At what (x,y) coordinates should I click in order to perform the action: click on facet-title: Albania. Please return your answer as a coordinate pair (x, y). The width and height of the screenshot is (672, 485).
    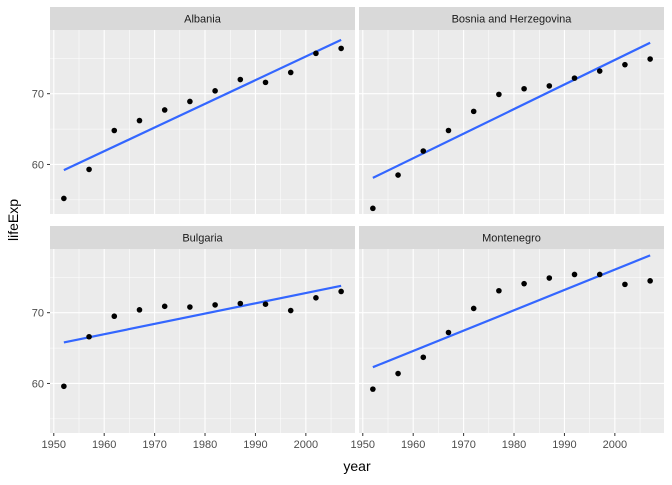
    Looking at the image, I should click on (203, 20).